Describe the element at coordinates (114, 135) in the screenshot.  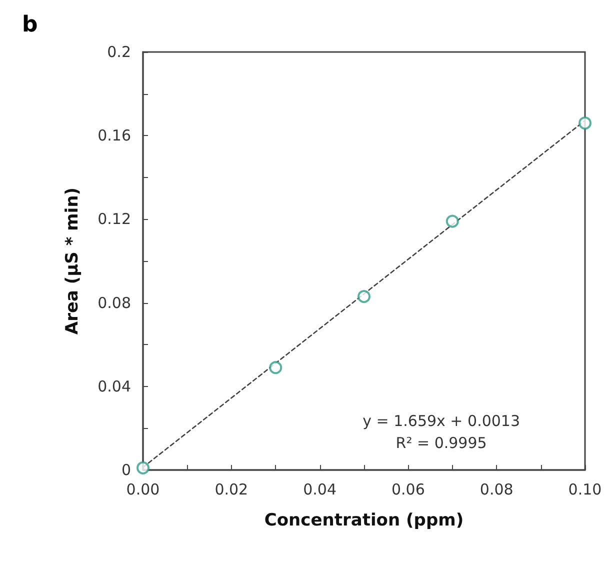
I see `y-tick-label: 0.16` at that location.